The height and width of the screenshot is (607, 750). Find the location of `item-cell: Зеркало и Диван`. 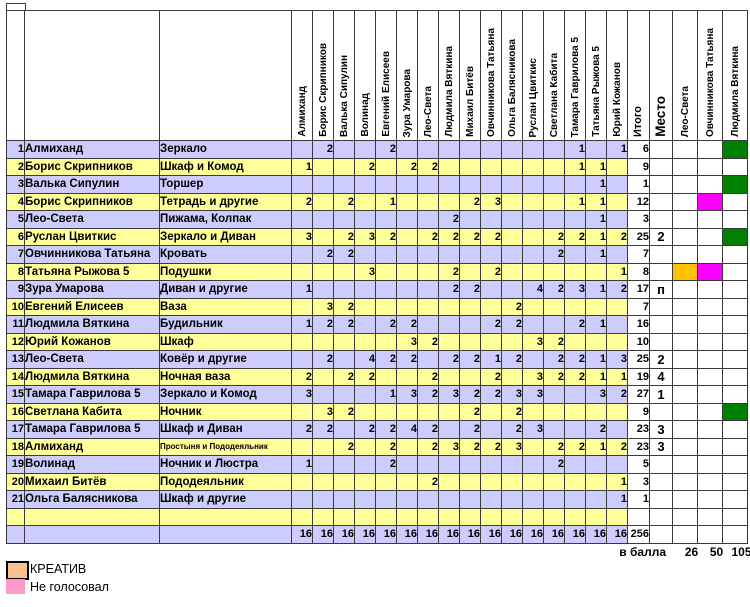

item-cell: Зеркало и Диван is located at coordinates (225, 236).